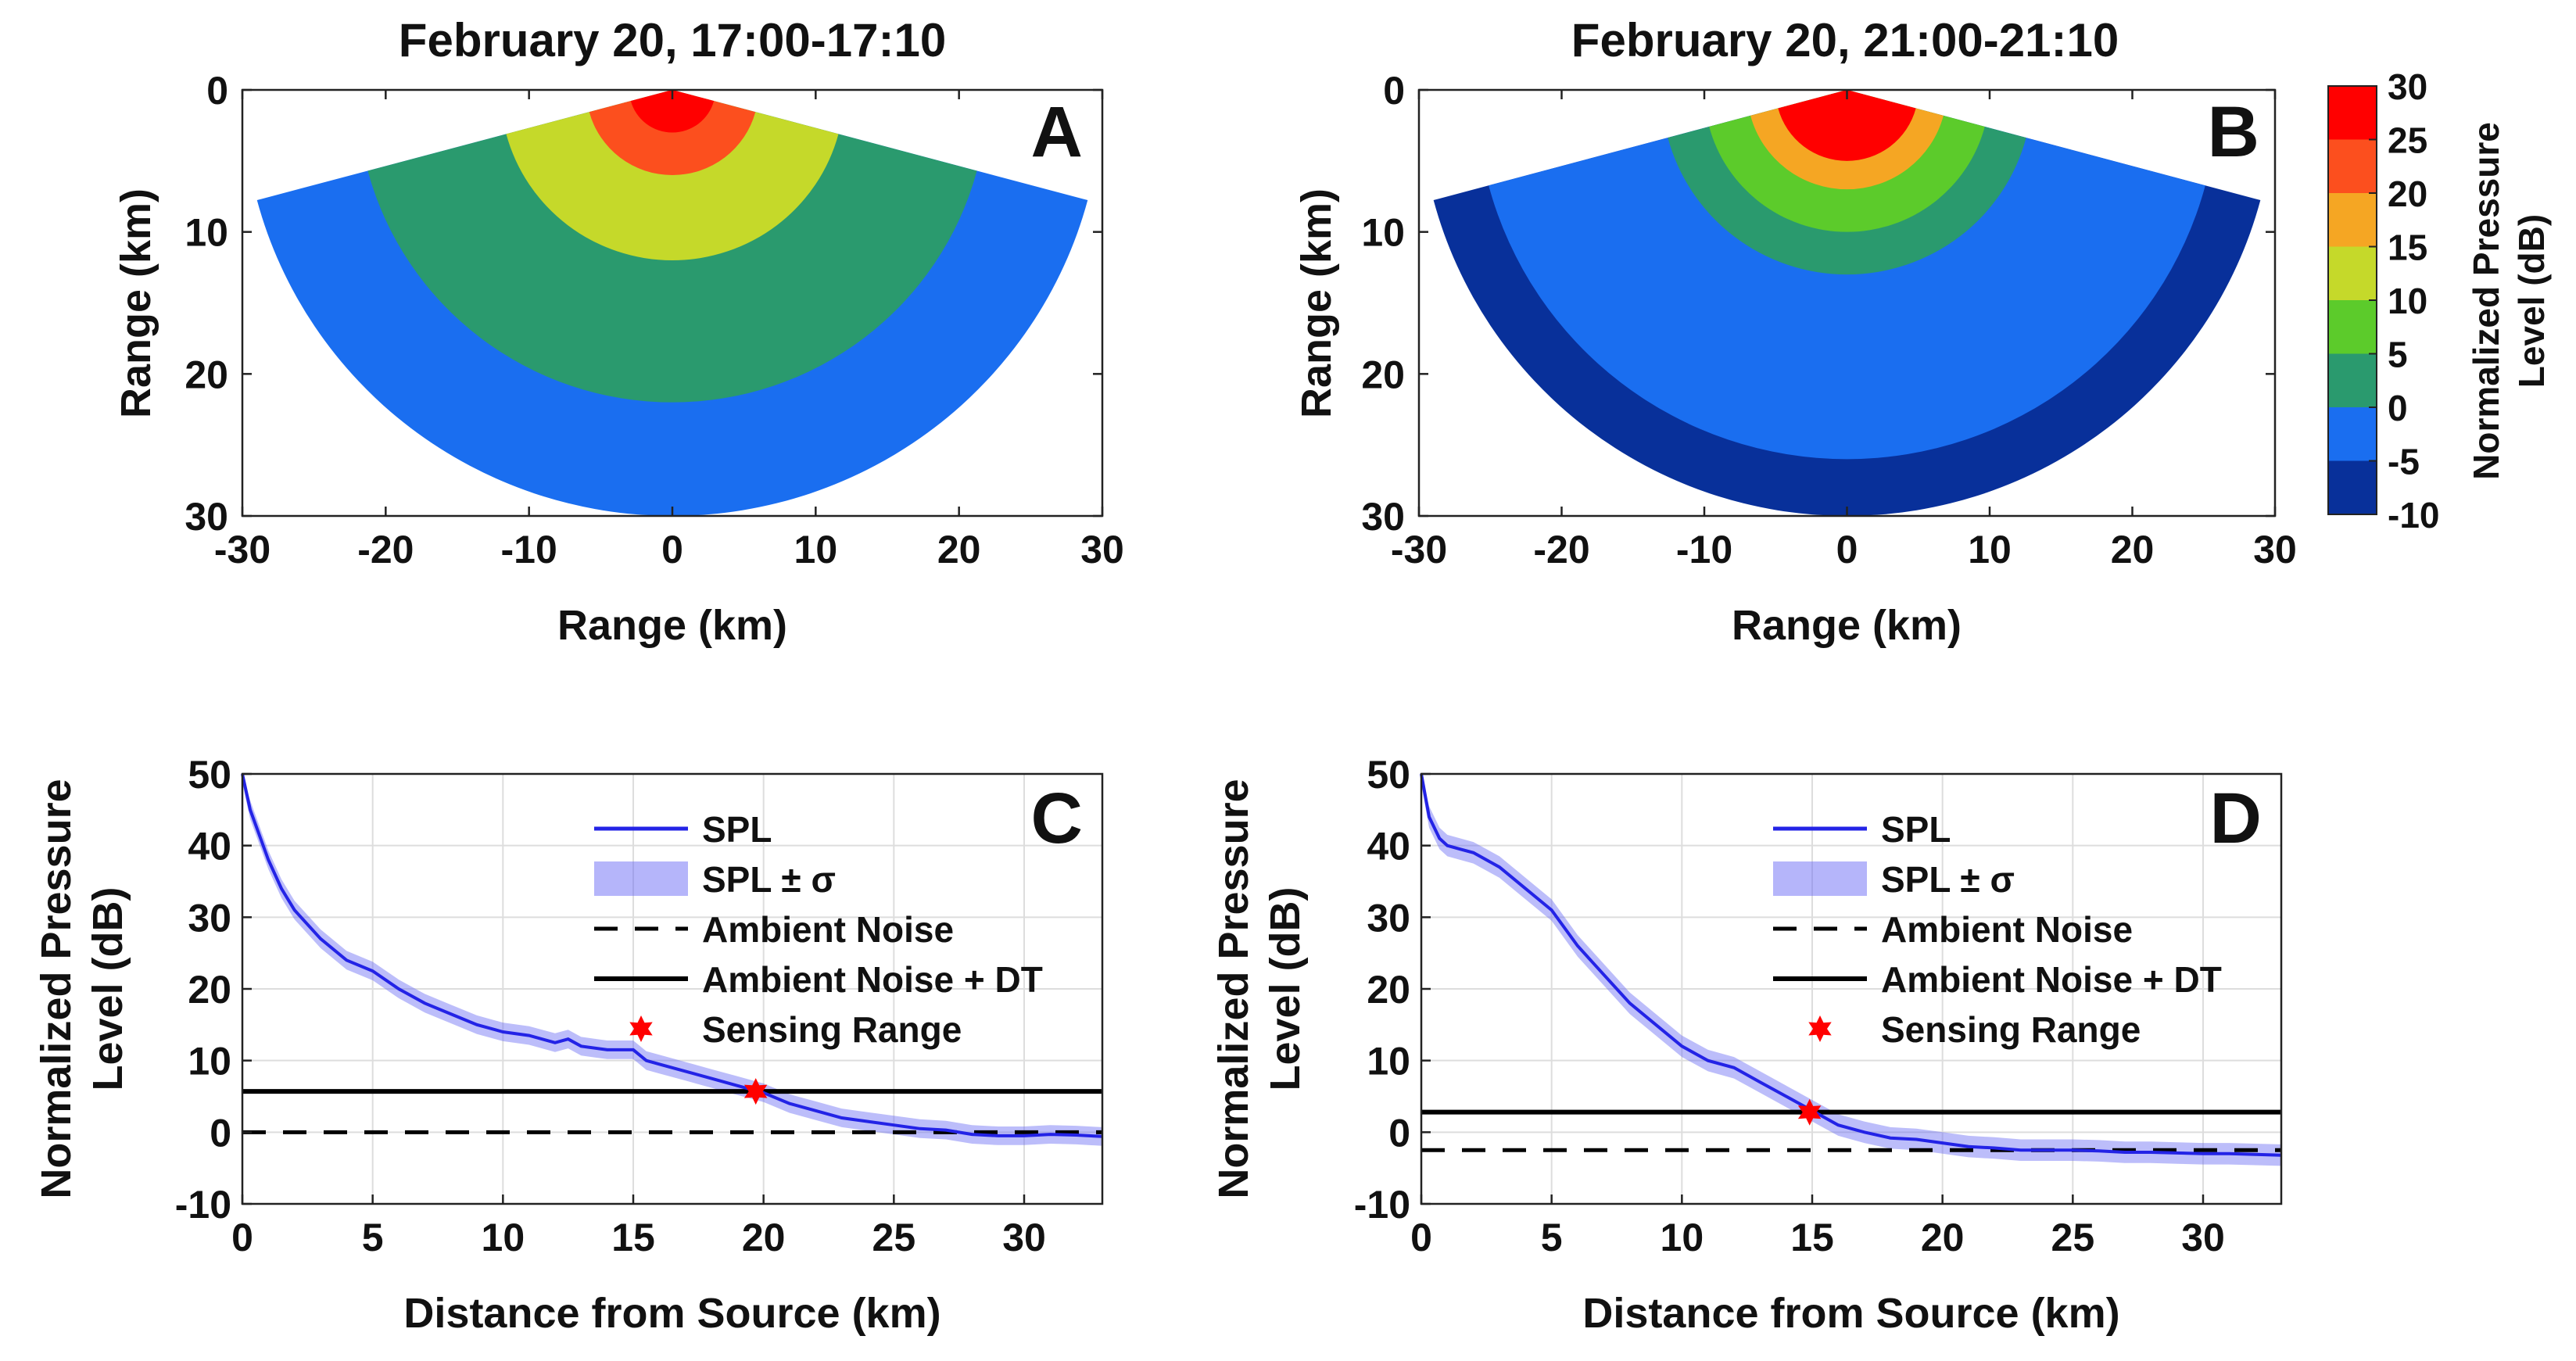  Describe the element at coordinates (672, 626) in the screenshot. I see `panel-a-xlabel: Range (km)` at that location.